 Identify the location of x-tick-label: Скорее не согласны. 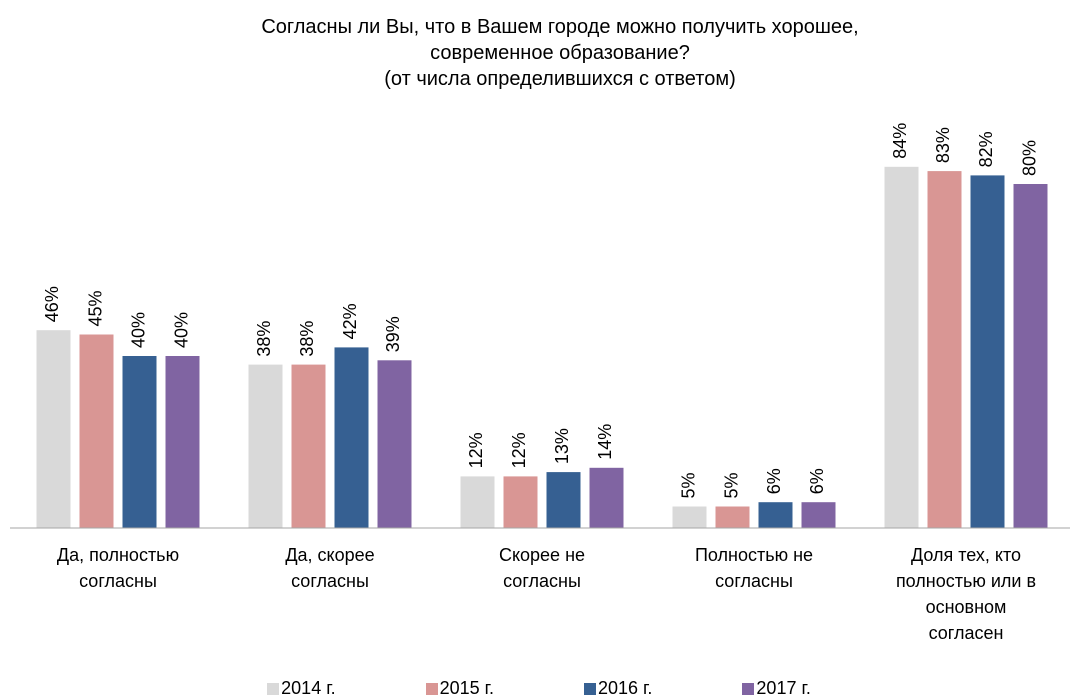
(542, 568).